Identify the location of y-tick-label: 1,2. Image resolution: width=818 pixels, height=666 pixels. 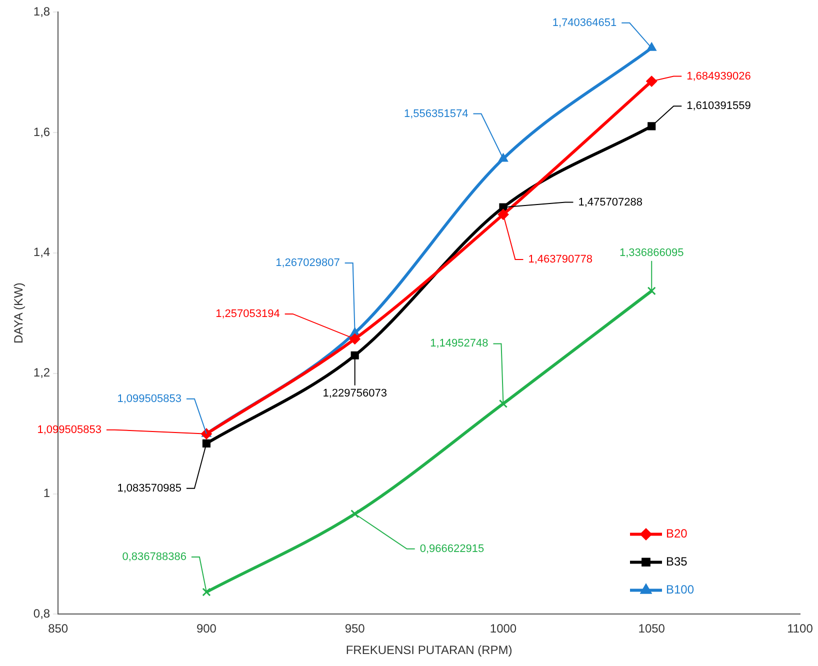
(41, 373).